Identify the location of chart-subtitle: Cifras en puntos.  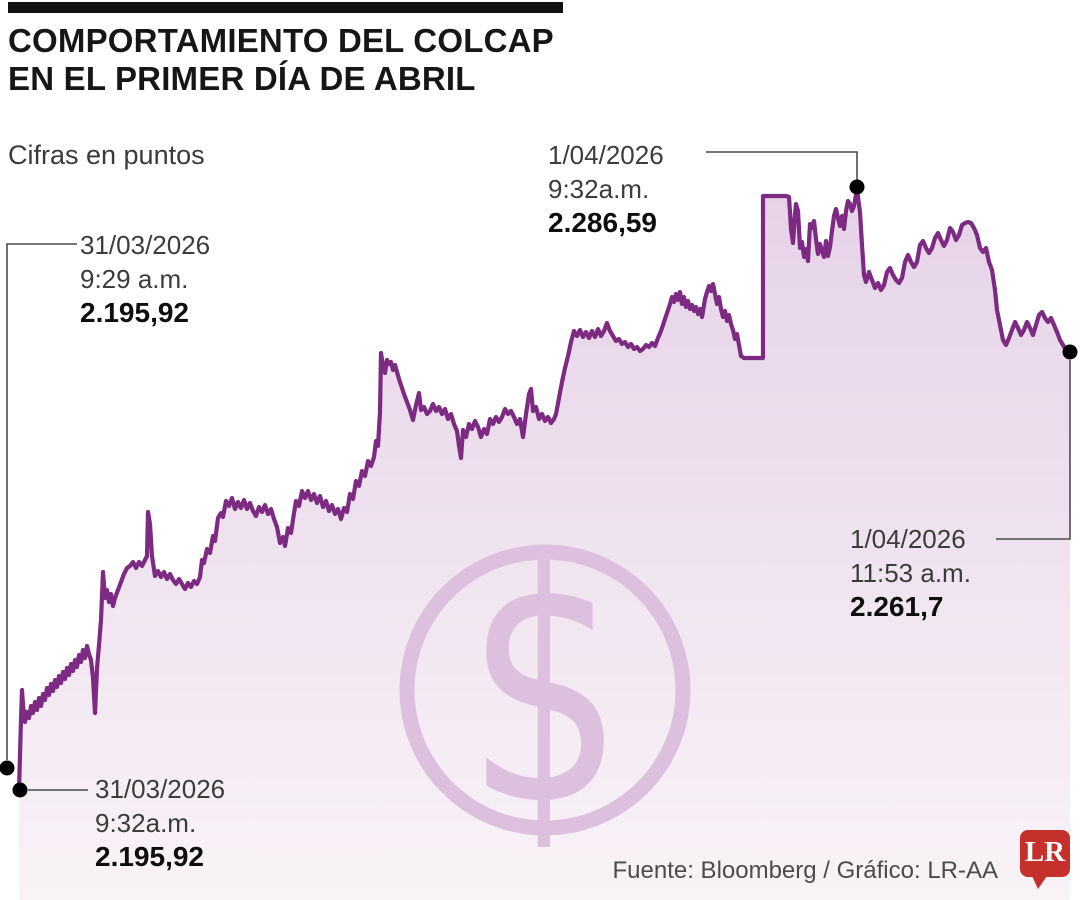
(106, 155).